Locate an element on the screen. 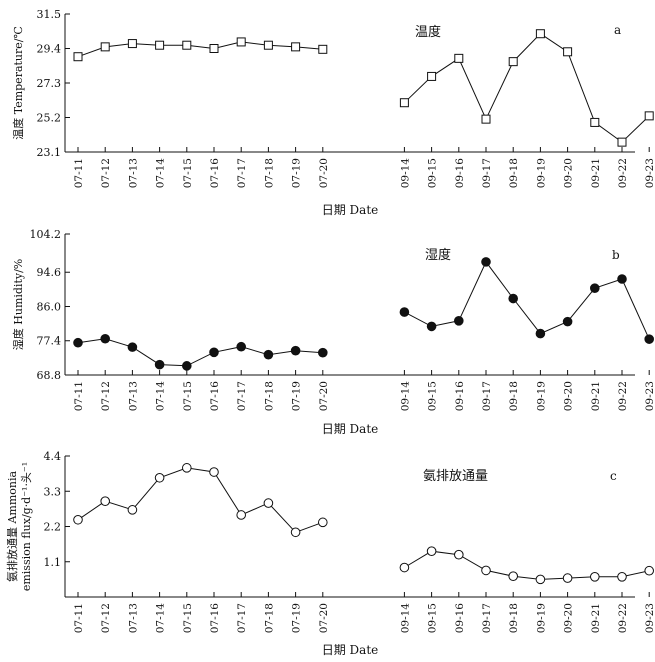 This screenshot has height=662, width=655. y-tick-label: 68.8 is located at coordinates (49, 375).